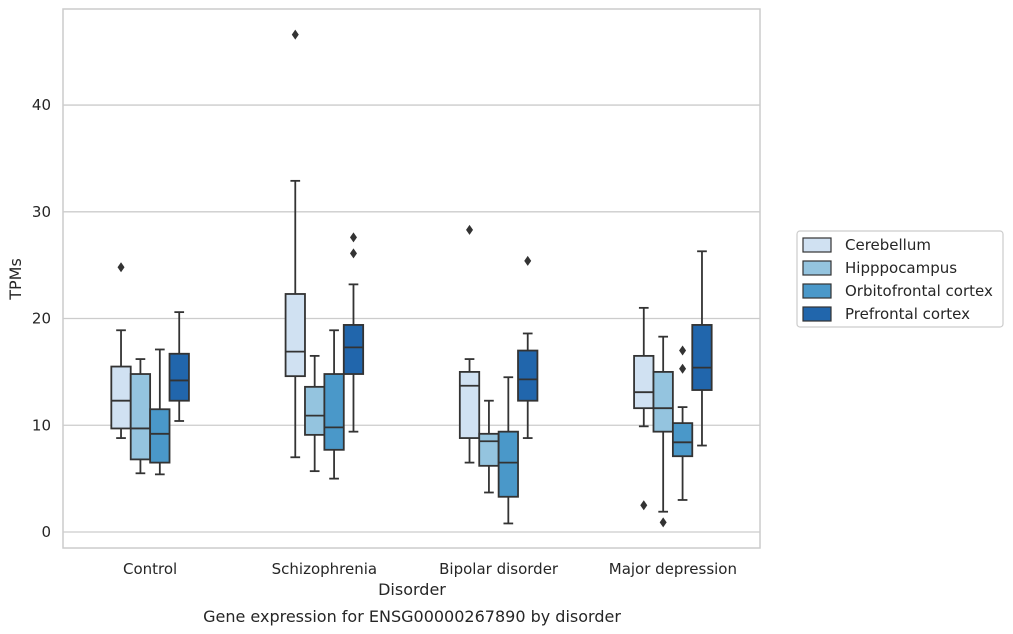 The height and width of the screenshot is (634, 1013). Describe the element at coordinates (673, 569) in the screenshot. I see `x-tick-label: Major depression` at that location.